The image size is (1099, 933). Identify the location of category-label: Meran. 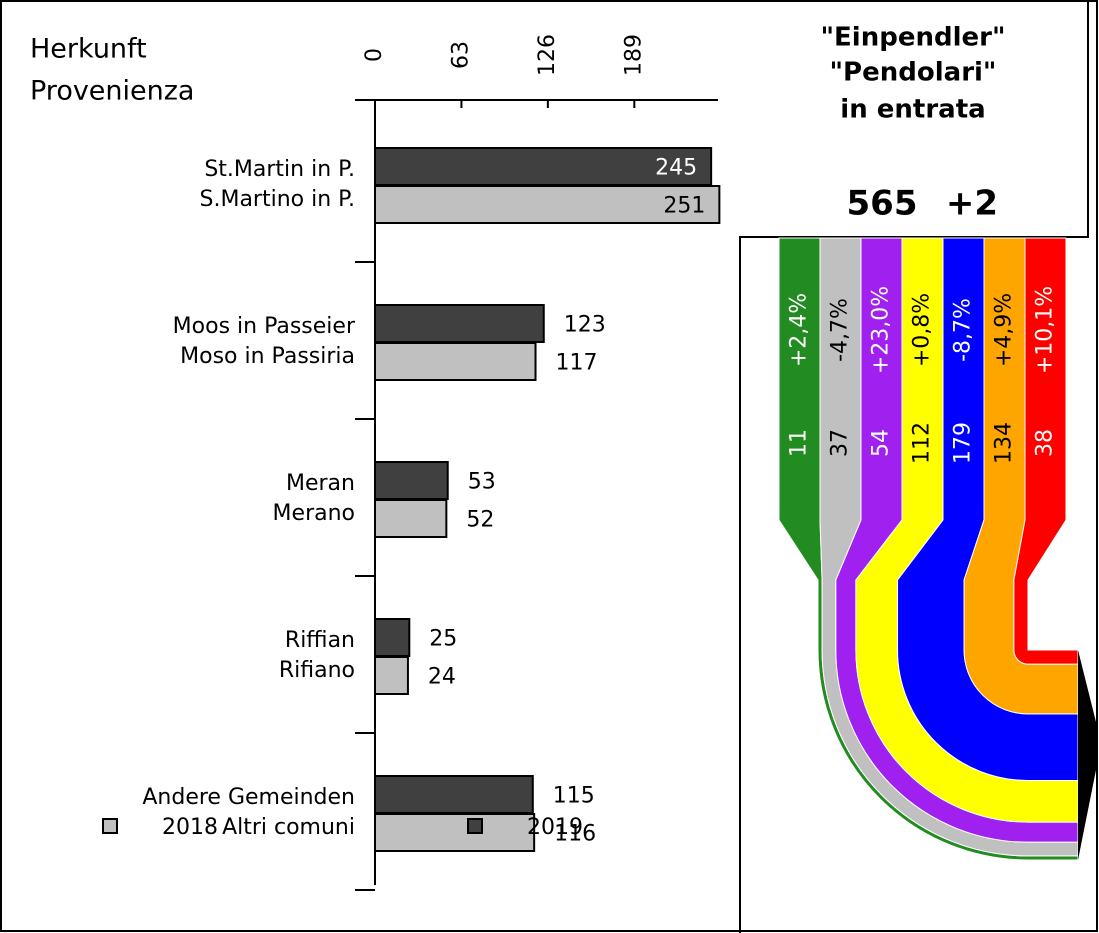
(320, 483).